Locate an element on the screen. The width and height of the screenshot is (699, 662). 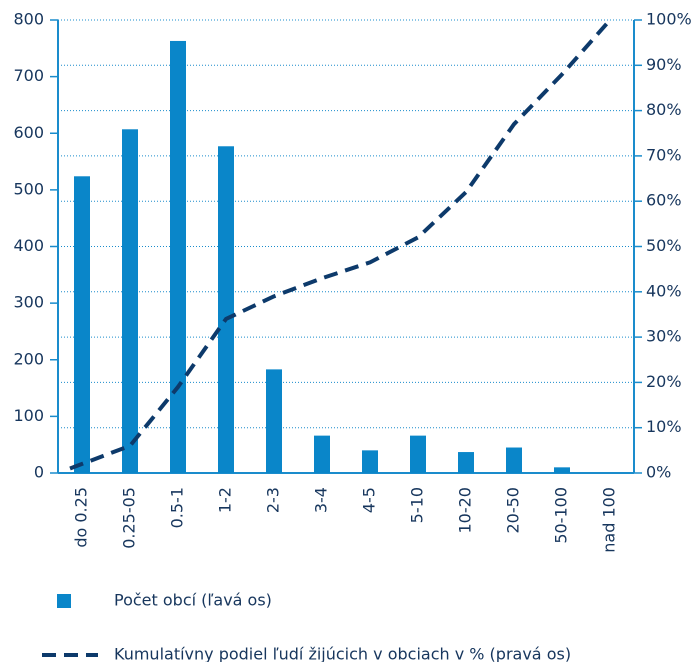
y2-tick-label: 70% is located at coordinates (664, 154).